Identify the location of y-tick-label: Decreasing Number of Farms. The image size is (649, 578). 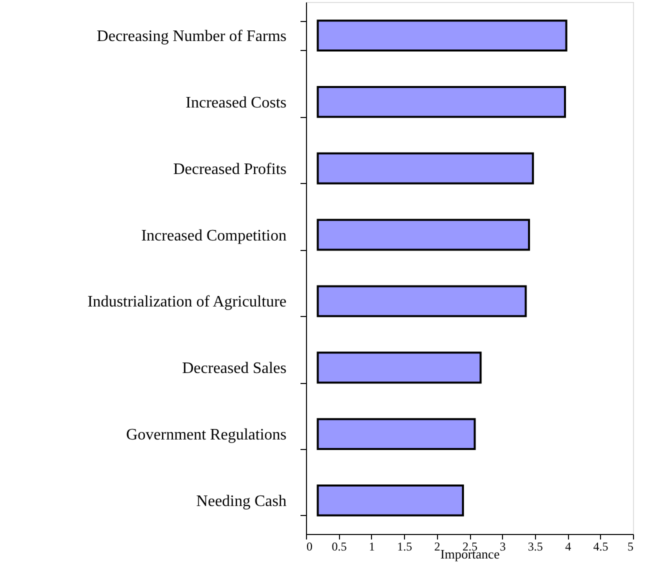
(191, 37).